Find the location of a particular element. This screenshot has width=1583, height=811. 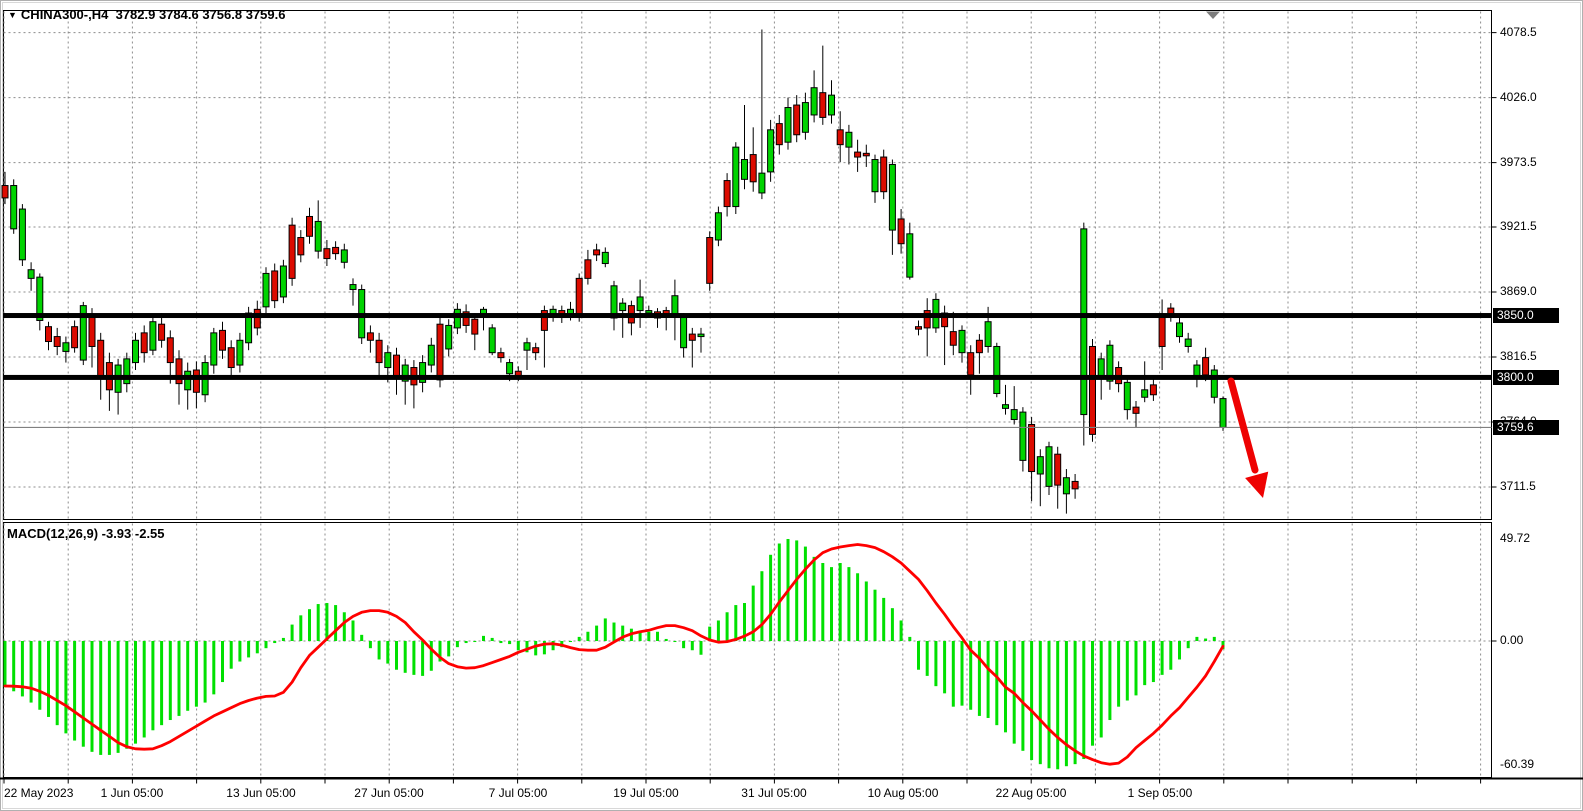

price-axis is located at coordinates (1537, 394).